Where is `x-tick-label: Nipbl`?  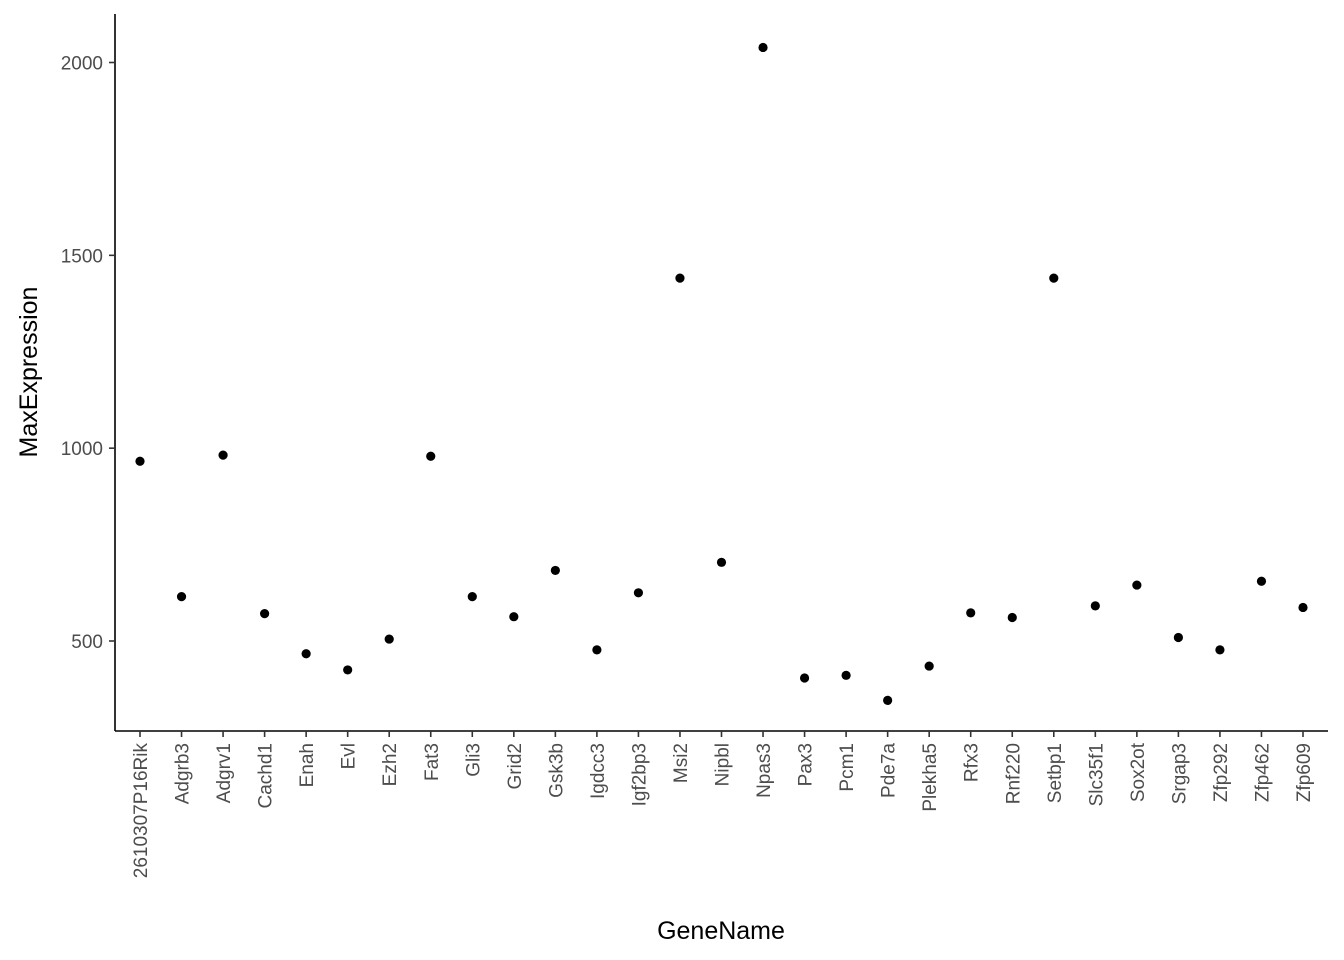 x-tick-label: Nipbl is located at coordinates (723, 764).